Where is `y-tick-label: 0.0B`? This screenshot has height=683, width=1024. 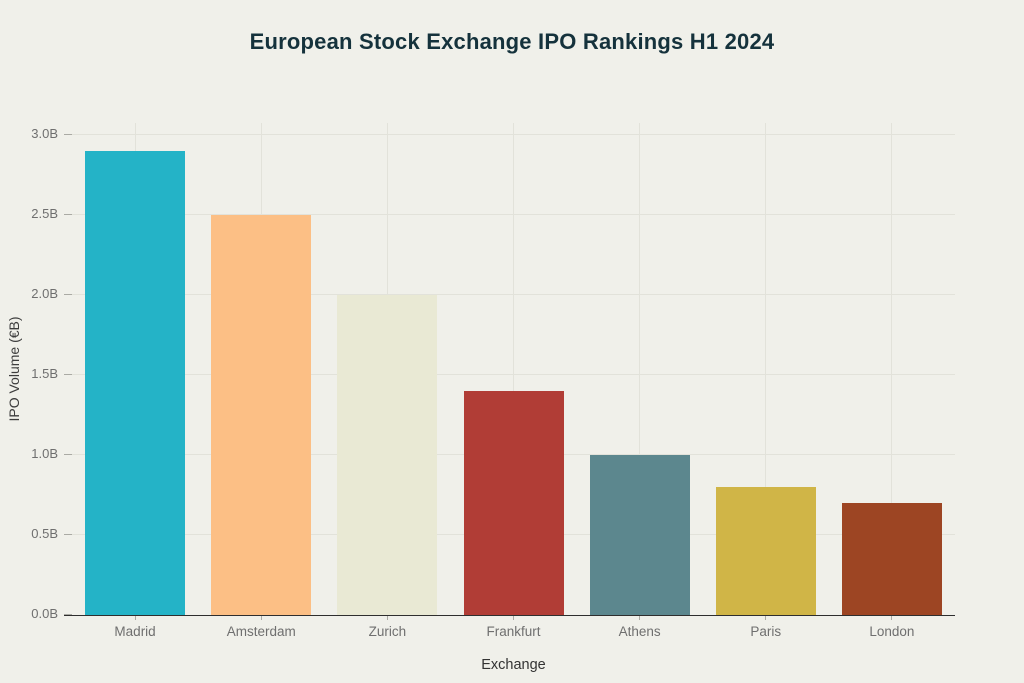
y-tick-label: 0.0B is located at coordinates (44, 613).